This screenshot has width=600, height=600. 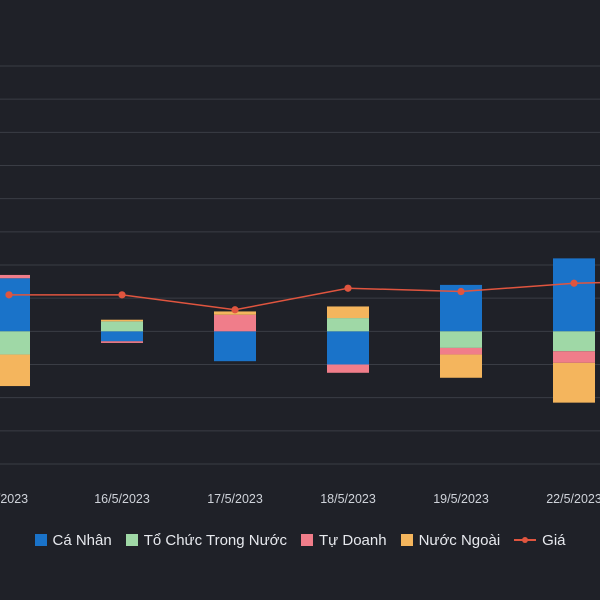 I want to click on legend-item-nuoc-ngoai: Nước Ngoài, so click(x=450, y=540).